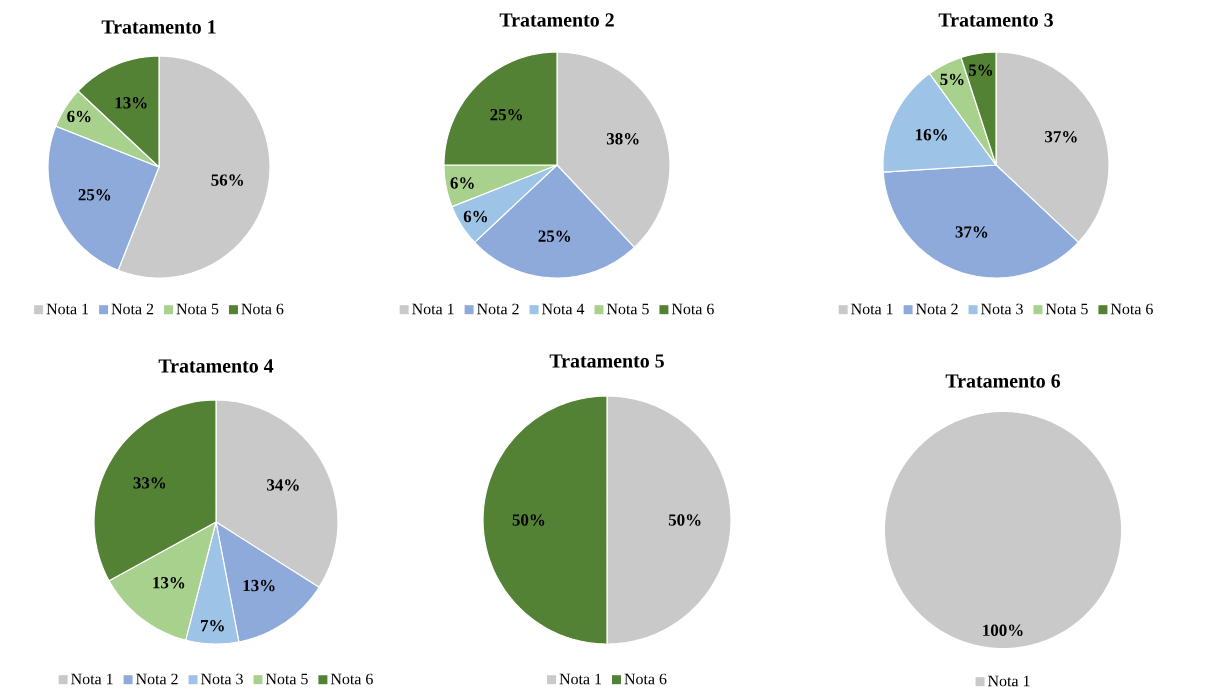 The width and height of the screenshot is (1207, 691). Describe the element at coordinates (1003, 381) in the screenshot. I see `chart-title: Tratamento 6` at that location.